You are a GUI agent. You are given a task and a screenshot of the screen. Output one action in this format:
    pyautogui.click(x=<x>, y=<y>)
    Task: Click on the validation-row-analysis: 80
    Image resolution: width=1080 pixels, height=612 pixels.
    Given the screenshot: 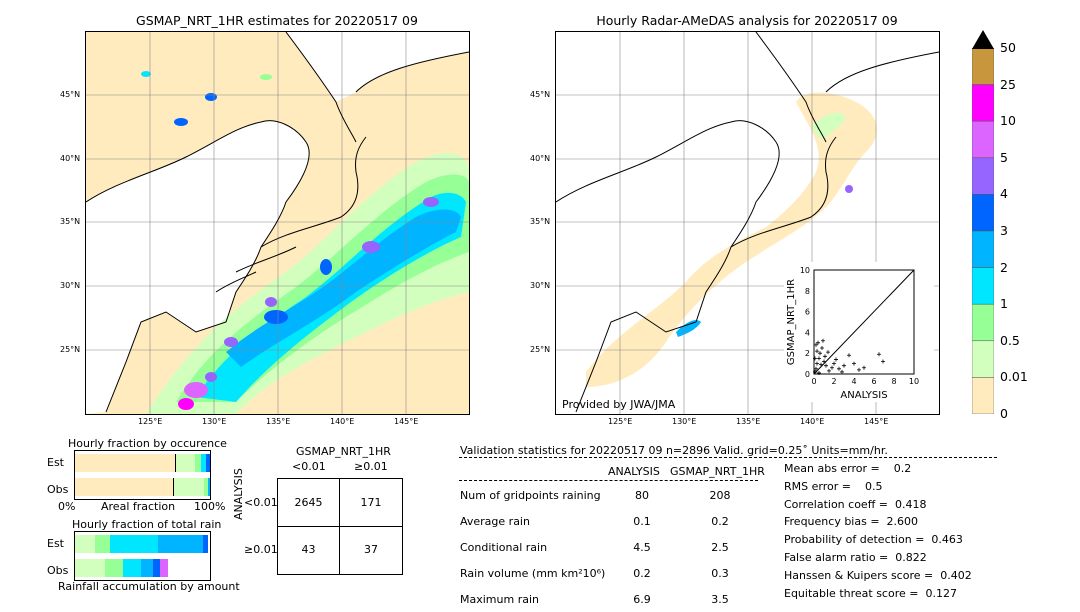 What is the action you would take?
    pyautogui.click(x=642, y=495)
    